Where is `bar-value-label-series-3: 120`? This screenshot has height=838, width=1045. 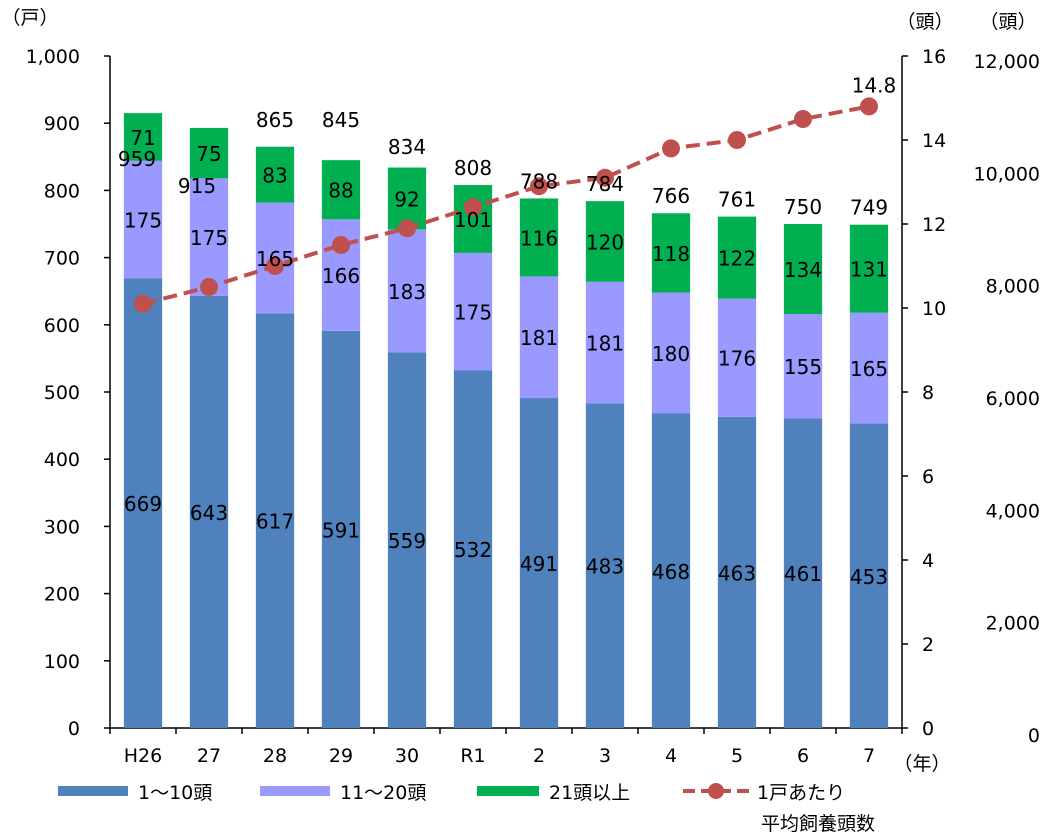 bar-value-label-series-3: 120 is located at coordinates (605, 242).